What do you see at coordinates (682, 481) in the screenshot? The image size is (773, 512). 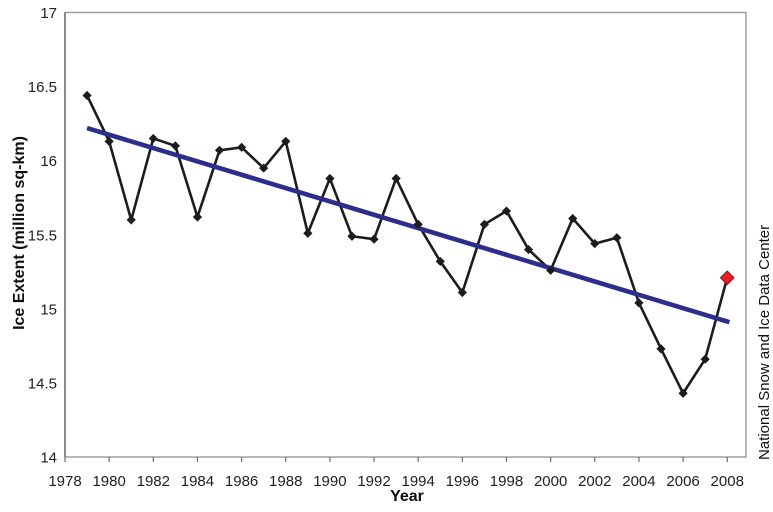 I see `x-tick-label: 2006` at bounding box center [682, 481].